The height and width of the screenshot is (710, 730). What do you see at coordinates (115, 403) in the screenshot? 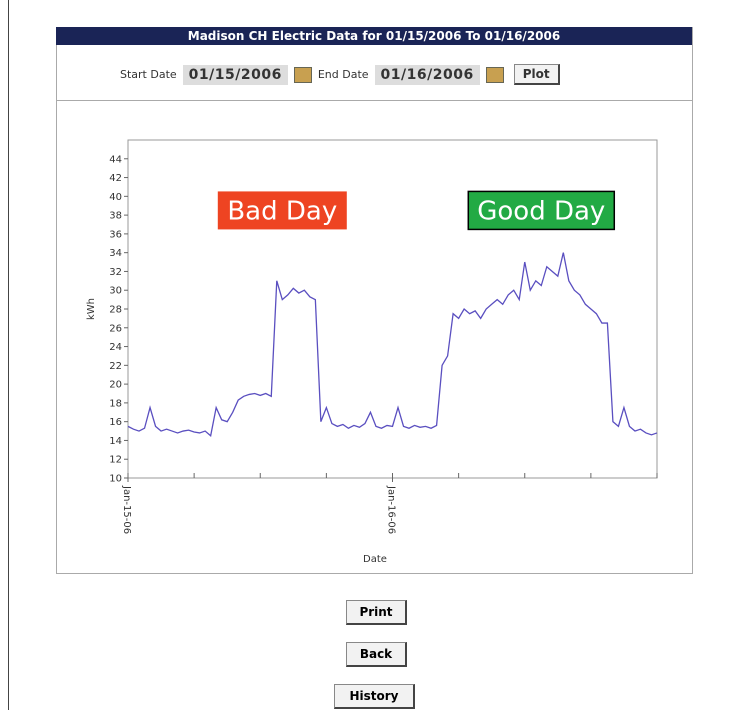
I see `y-tick-label: 18` at bounding box center [115, 403].